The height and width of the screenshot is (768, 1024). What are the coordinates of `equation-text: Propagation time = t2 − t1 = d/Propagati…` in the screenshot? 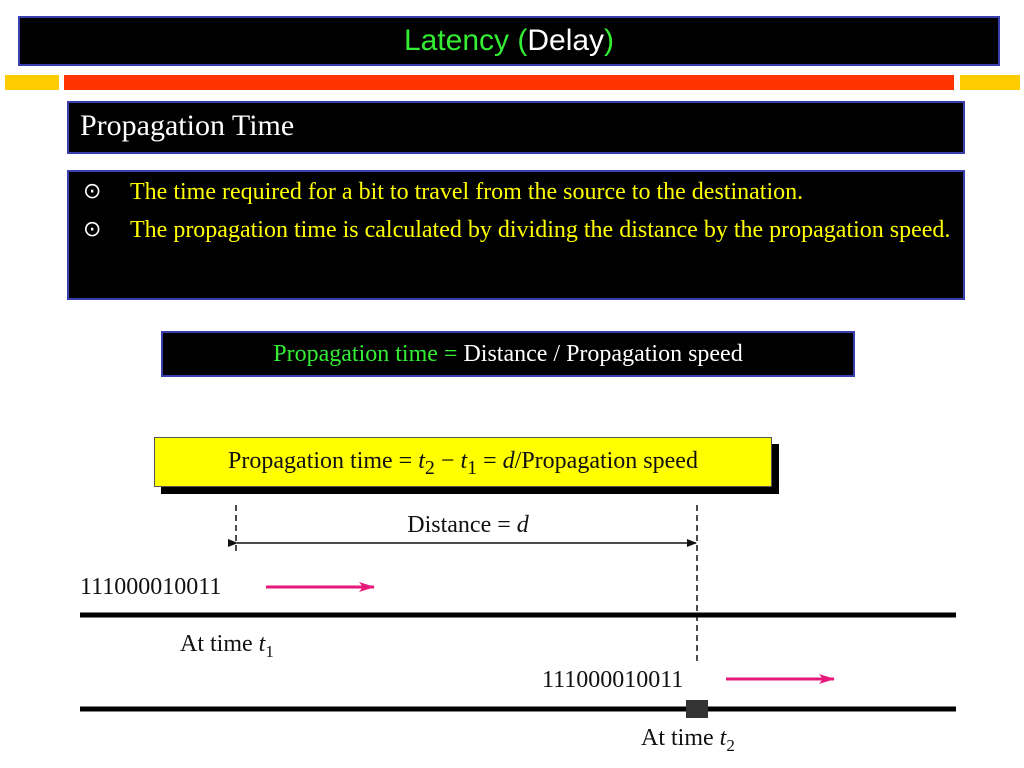 It's located at (463, 463).